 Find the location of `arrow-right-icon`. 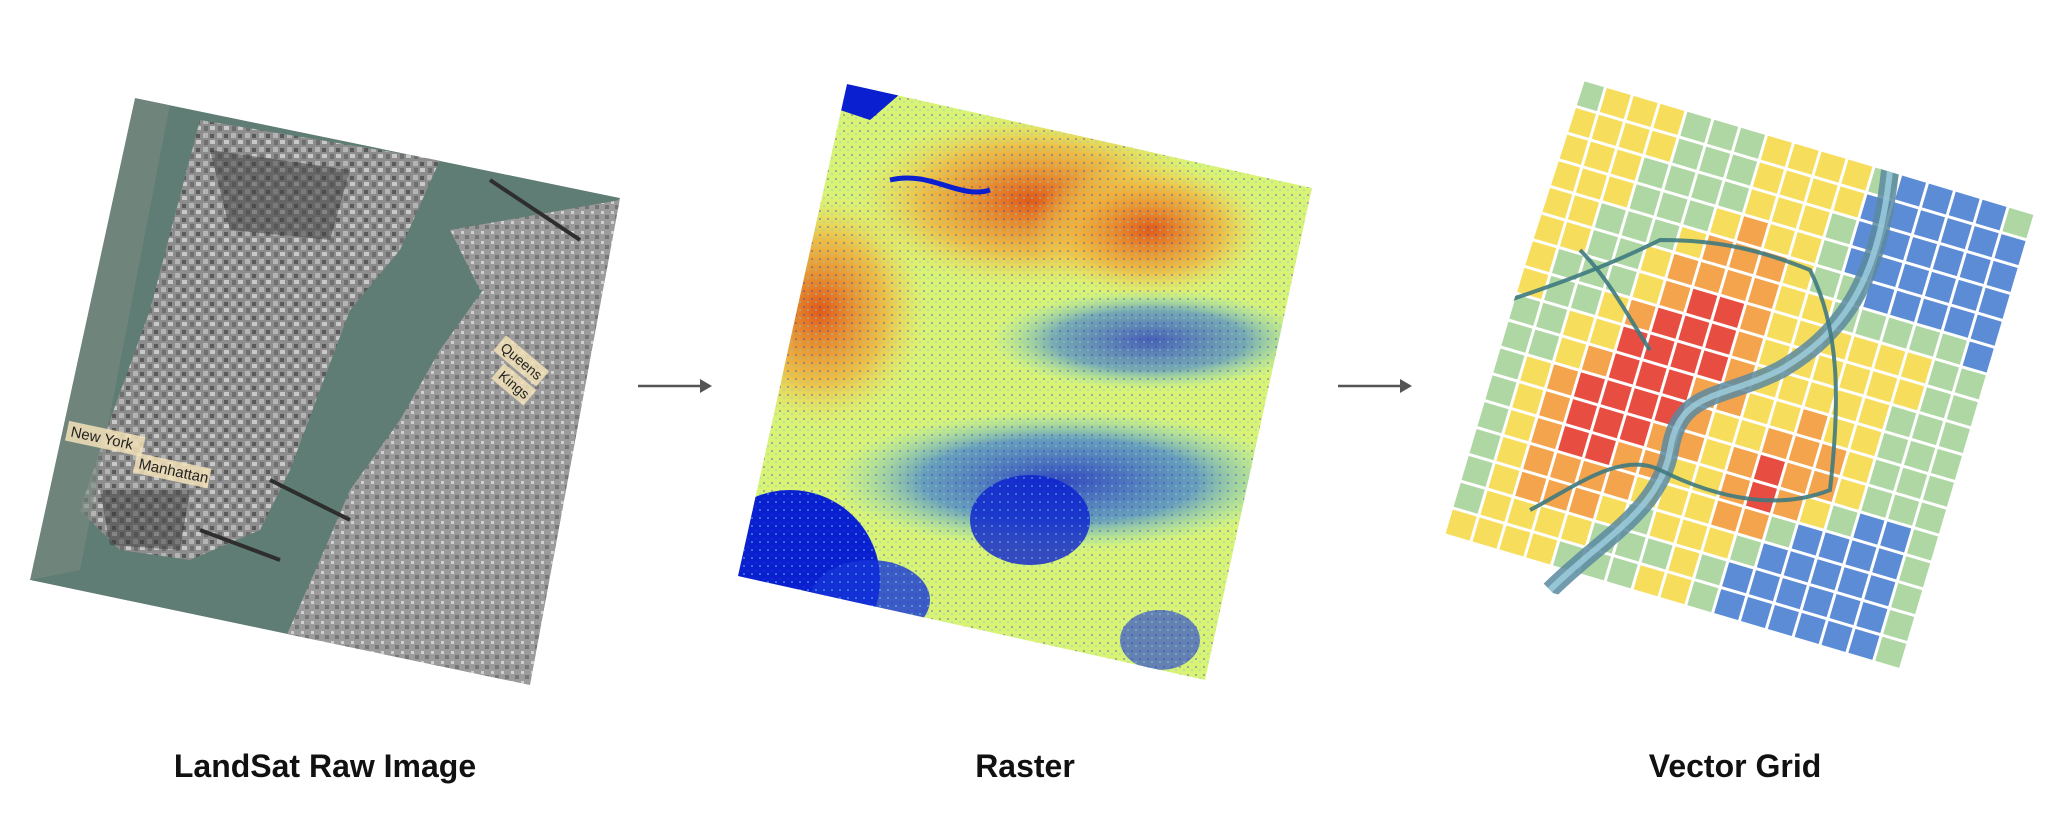

arrow-right-icon is located at coordinates (1375, 386).